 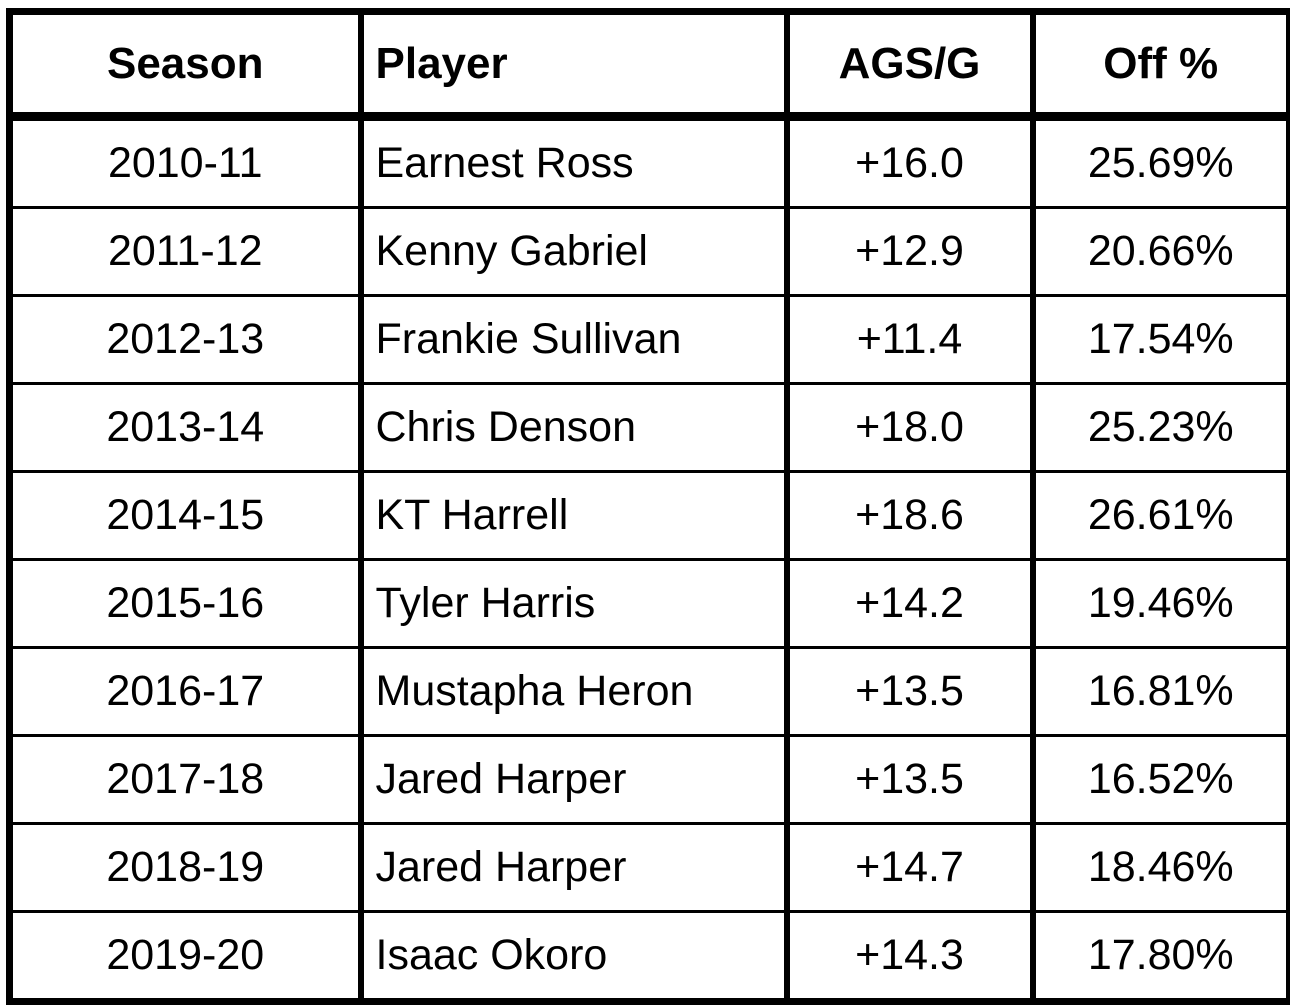 What do you see at coordinates (186, 603) in the screenshot?
I see `season-cell: 2015-16` at bounding box center [186, 603].